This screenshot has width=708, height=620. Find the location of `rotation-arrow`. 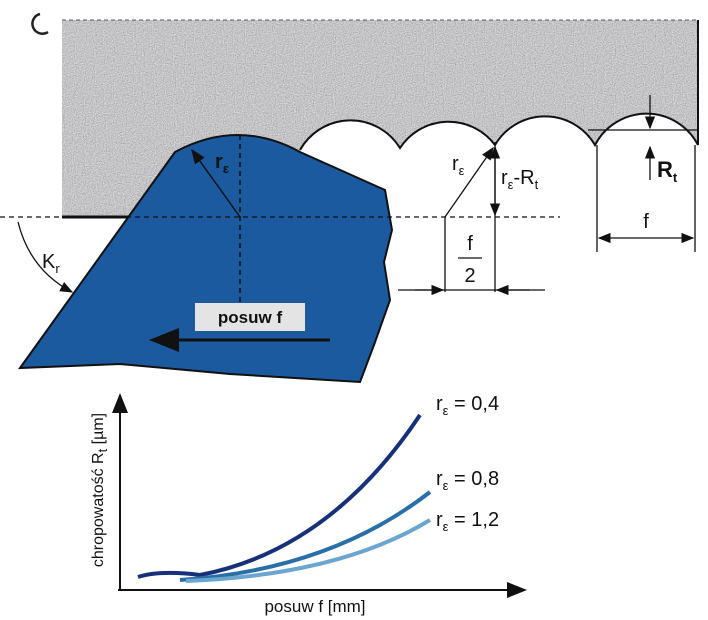

rotation-arrow is located at coordinates (40, 23).